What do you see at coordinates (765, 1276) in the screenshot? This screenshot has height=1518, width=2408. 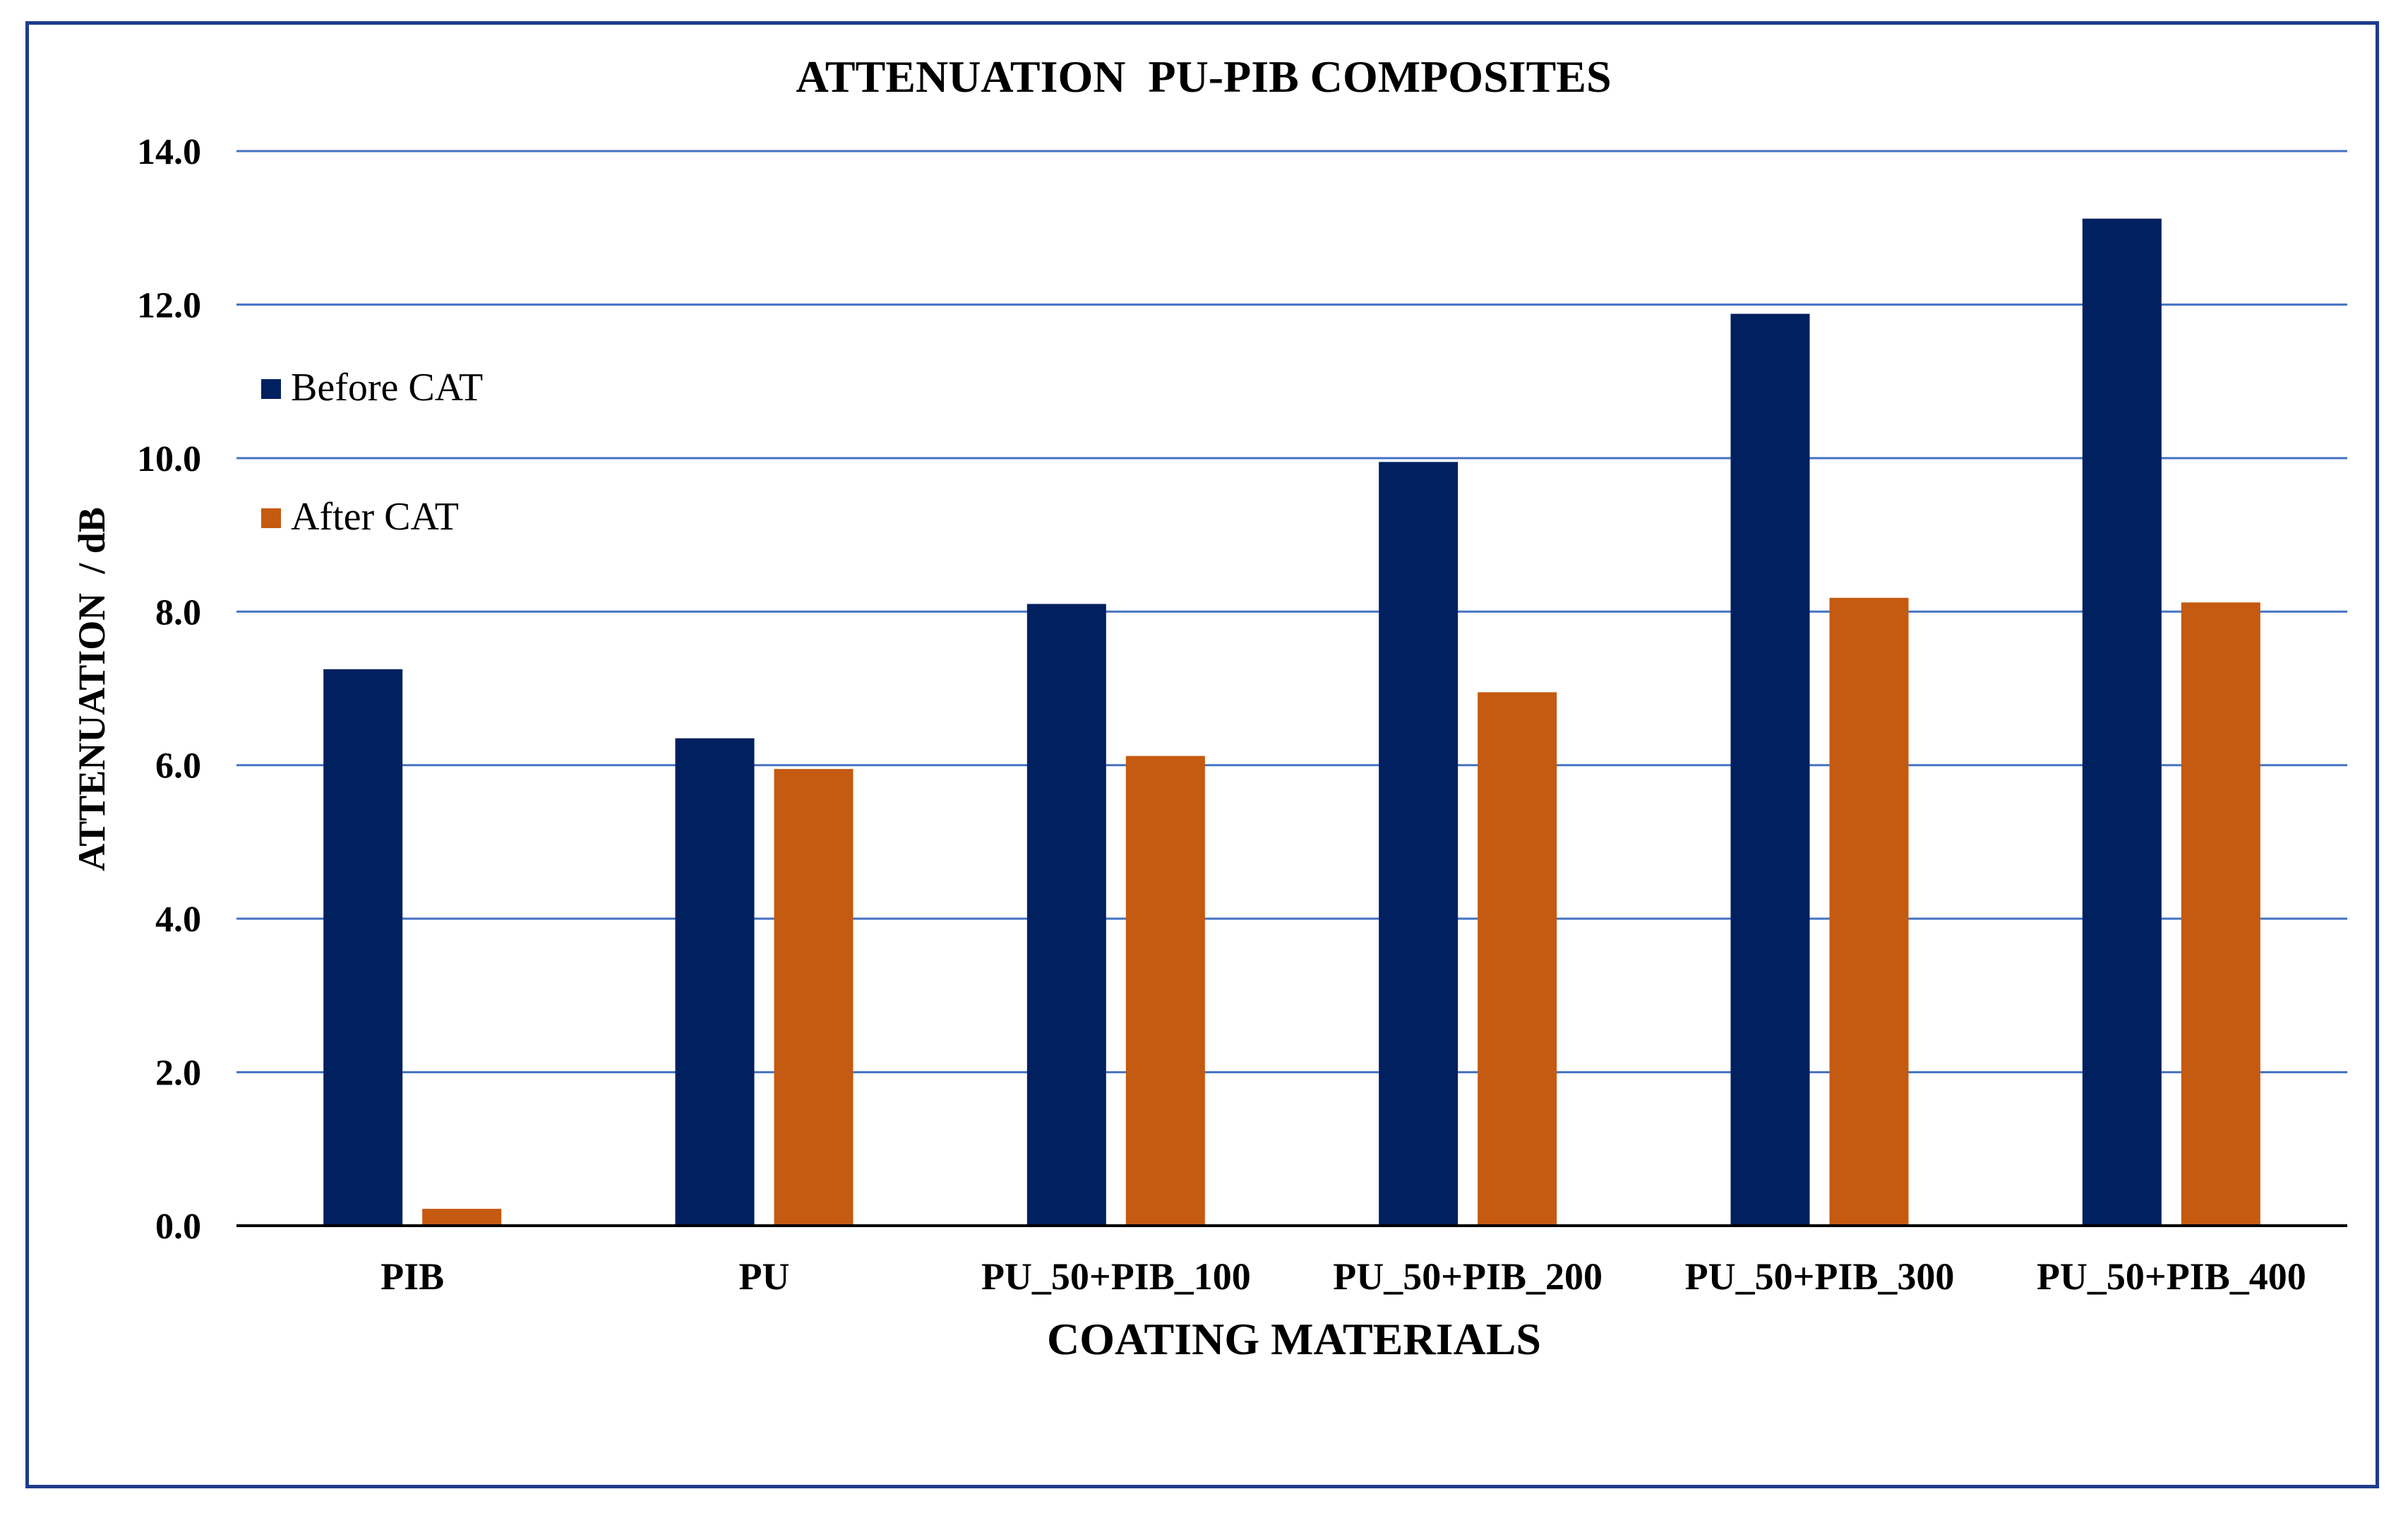 I see `x-tick-label-pu: PU` at bounding box center [765, 1276].